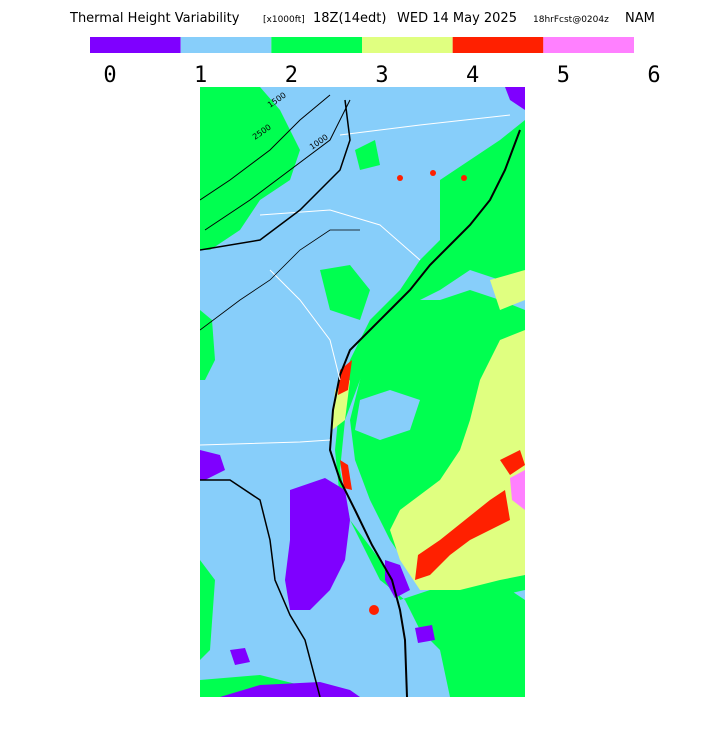 The width and height of the screenshot is (726, 730). I want to click on valid-time: 18Z(14edt), so click(349, 18).